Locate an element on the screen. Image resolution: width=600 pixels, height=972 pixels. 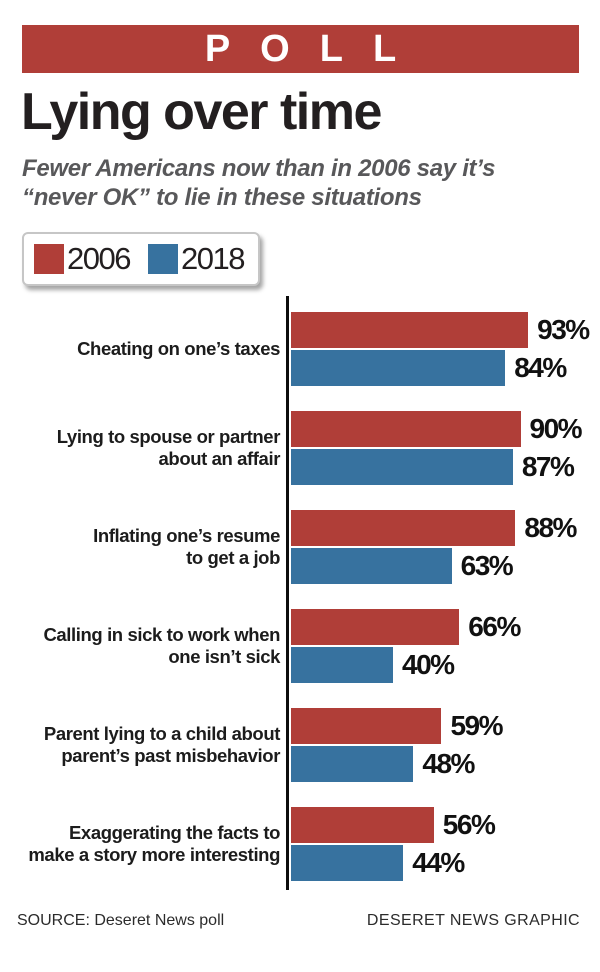
category-bars: 90% 87% is located at coordinates (443, 448).